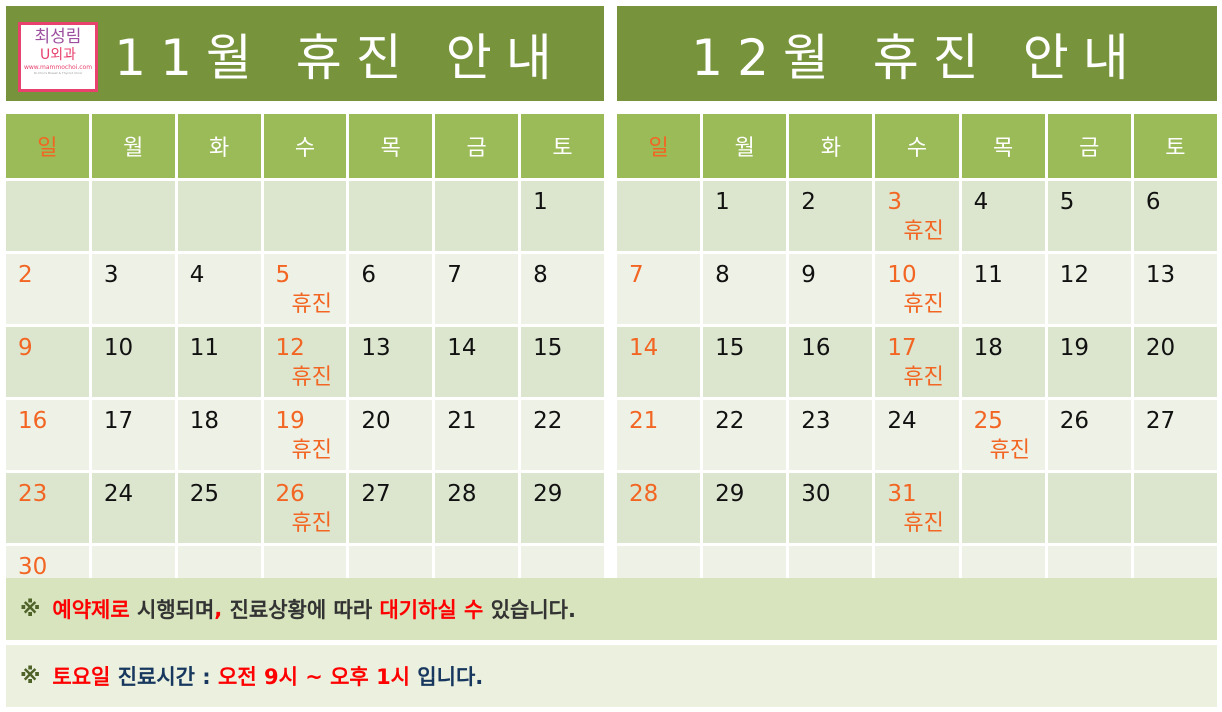 The height and width of the screenshot is (712, 1222). What do you see at coordinates (58, 73) in the screenshot?
I see `logo-tagline: Dr.Choi's Breast & Thyroid Clinic` at bounding box center [58, 73].